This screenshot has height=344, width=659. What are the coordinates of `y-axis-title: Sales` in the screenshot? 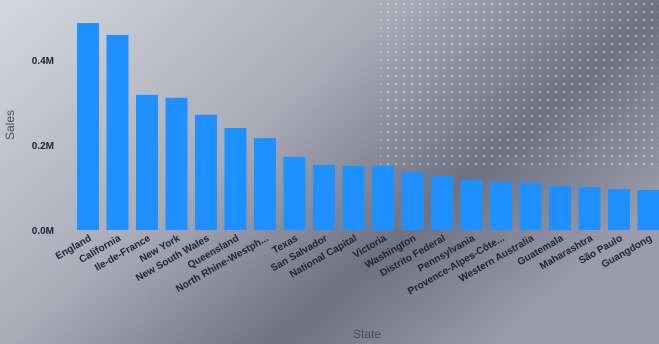 It's located at (10, 125).